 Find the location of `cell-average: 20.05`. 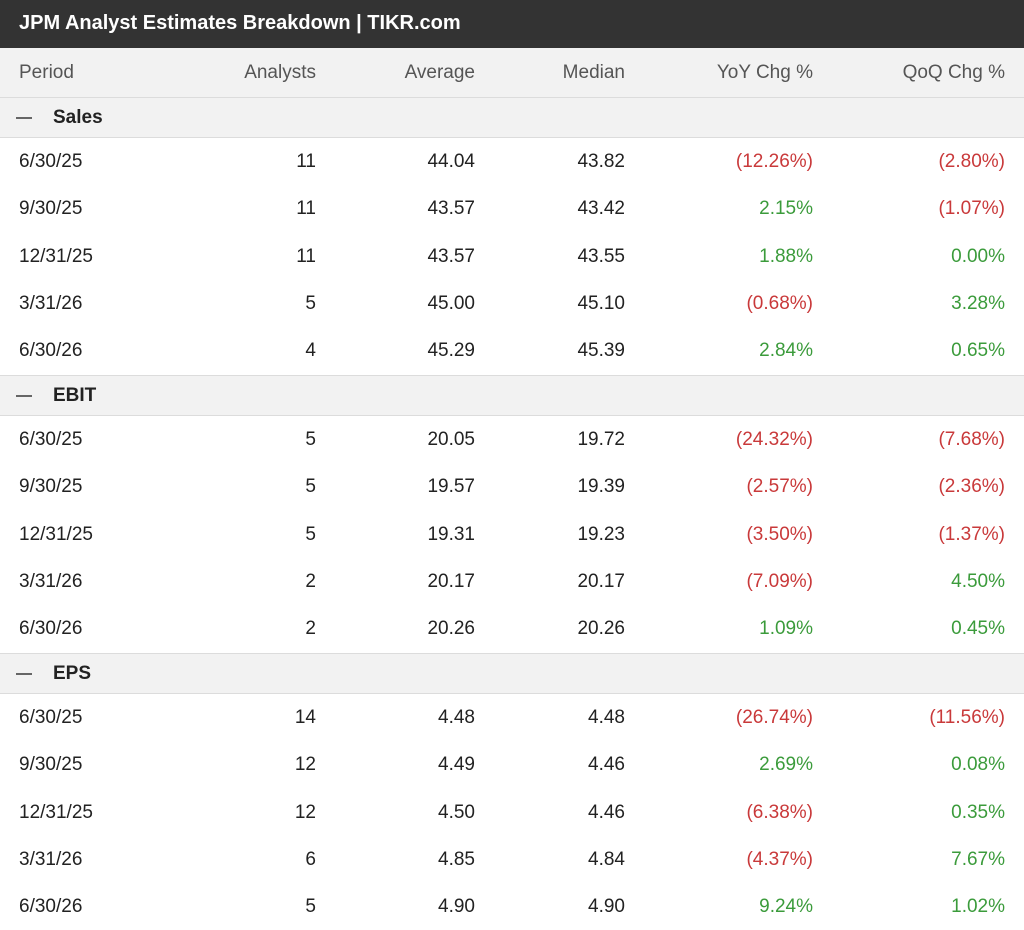

cell-average: 20.05 is located at coordinates (451, 439).